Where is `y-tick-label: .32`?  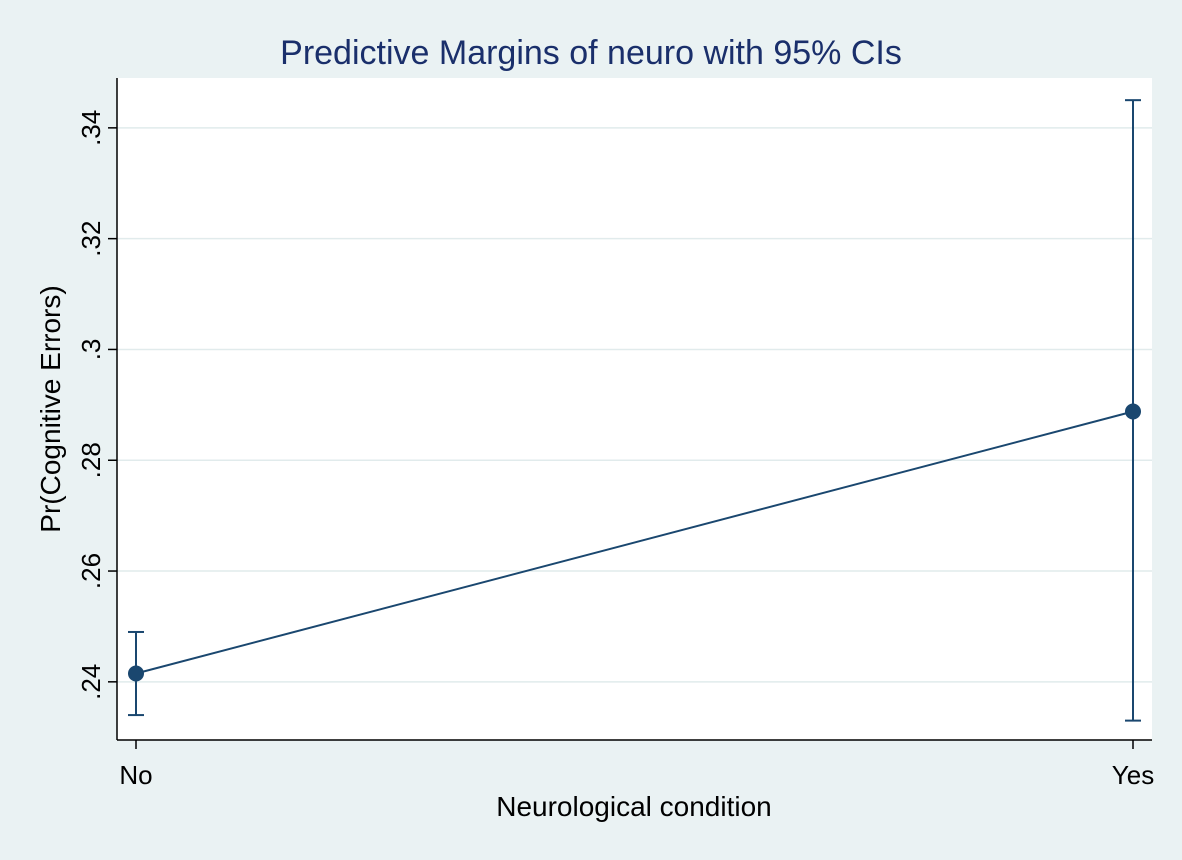
y-tick-label: .32 is located at coordinates (91, 239).